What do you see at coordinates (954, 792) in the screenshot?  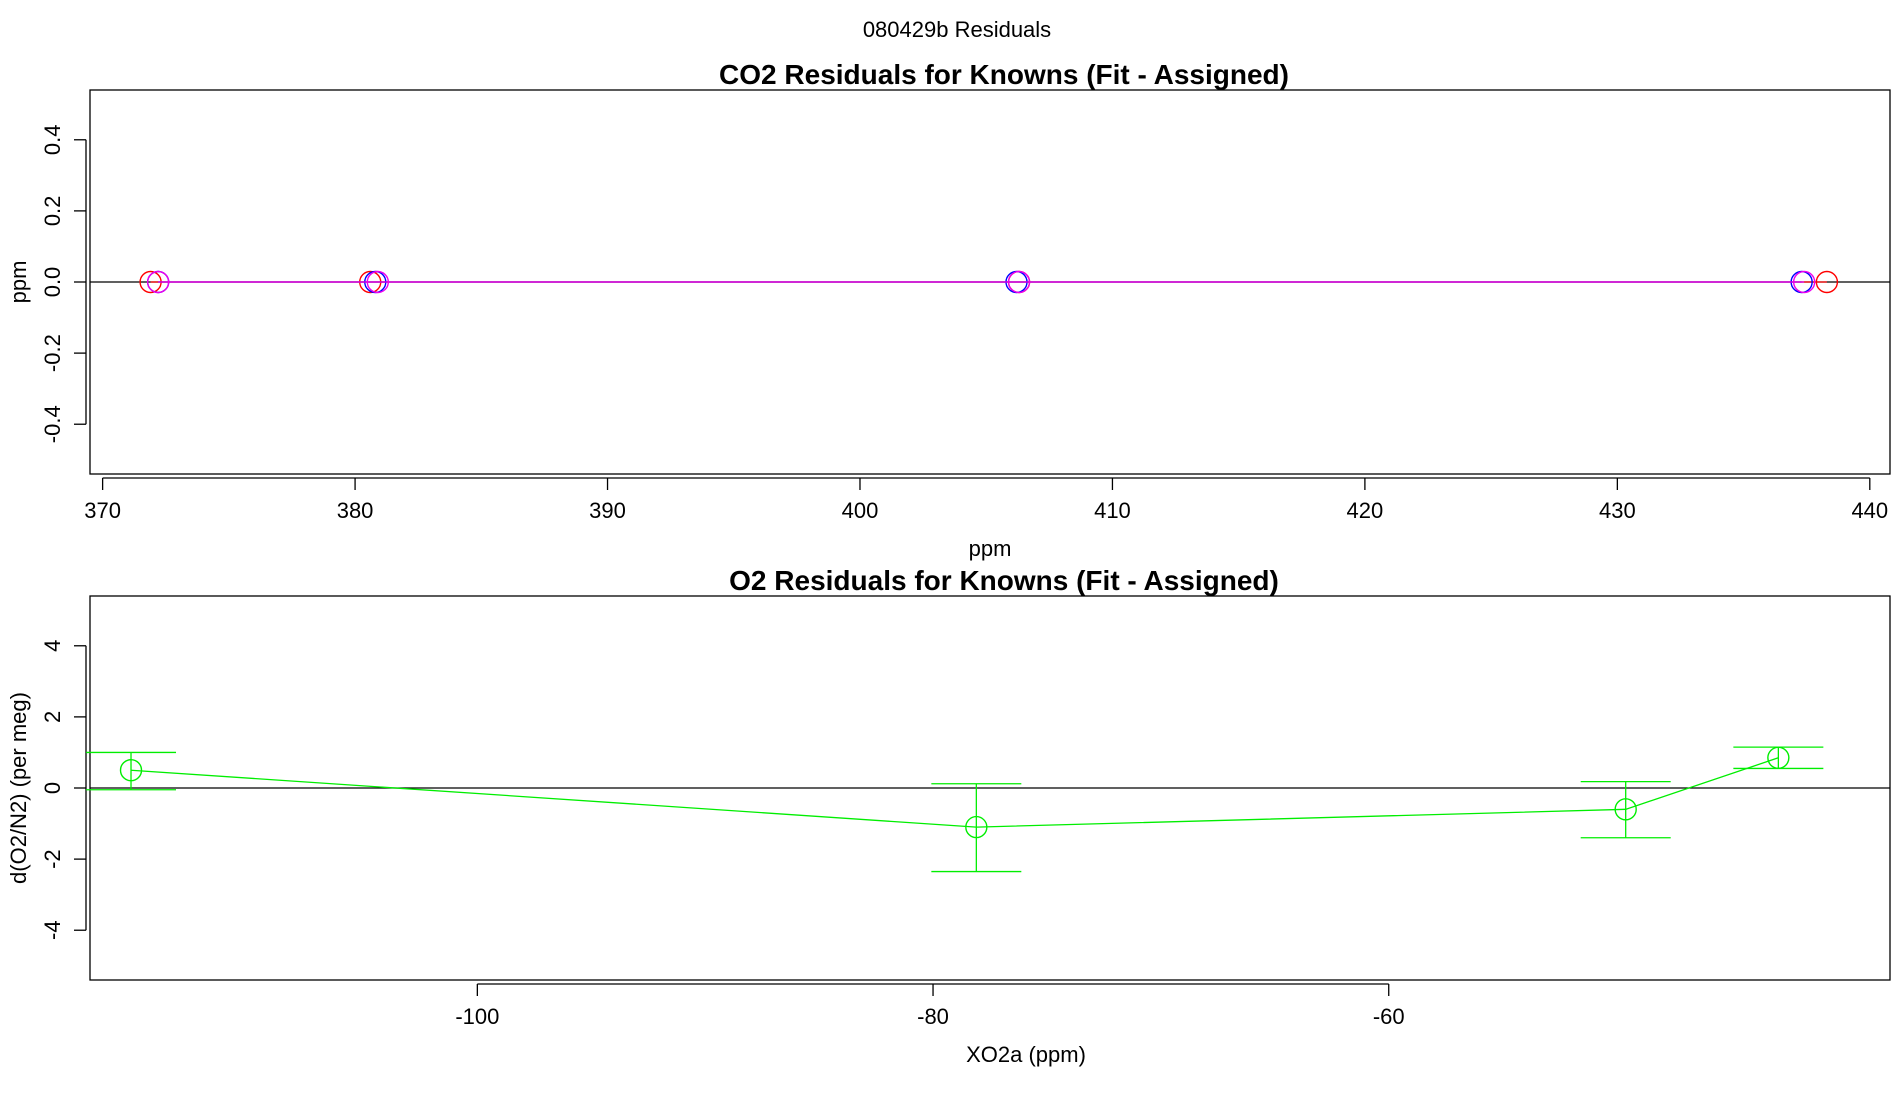 I see `o2-series-0-line` at bounding box center [954, 792].